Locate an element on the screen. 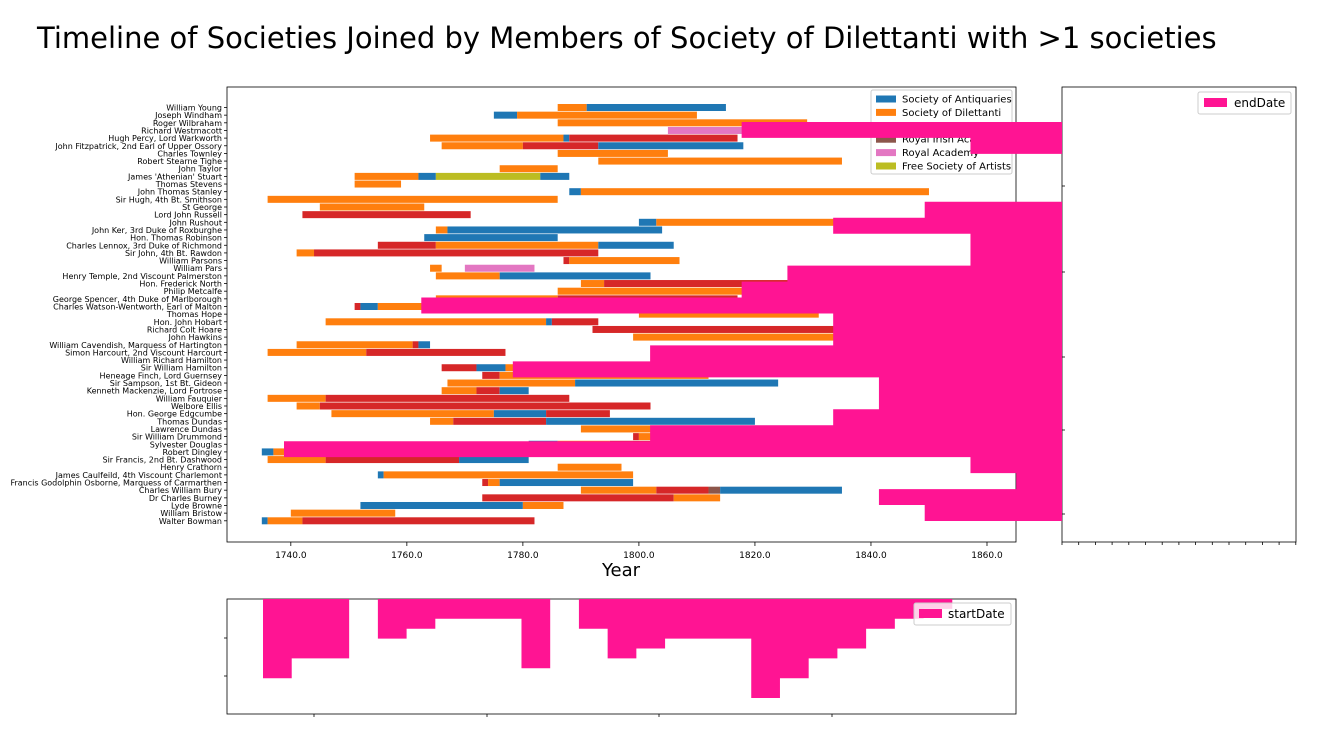 This screenshot has width=1322, height=742. startdate-histogram: startDate is located at coordinates (620, 657).